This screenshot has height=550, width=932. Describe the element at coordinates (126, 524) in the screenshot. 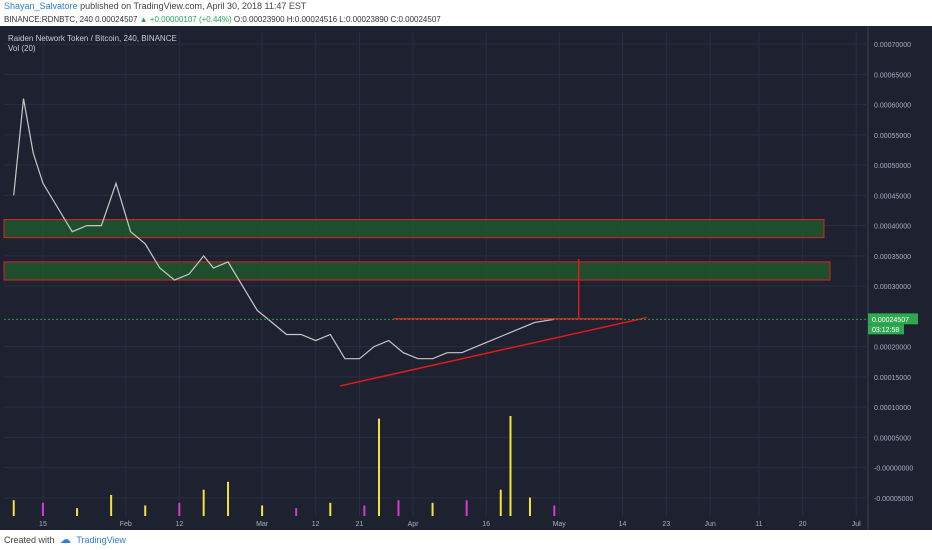

I see `x-tick-label: Feb` at that location.